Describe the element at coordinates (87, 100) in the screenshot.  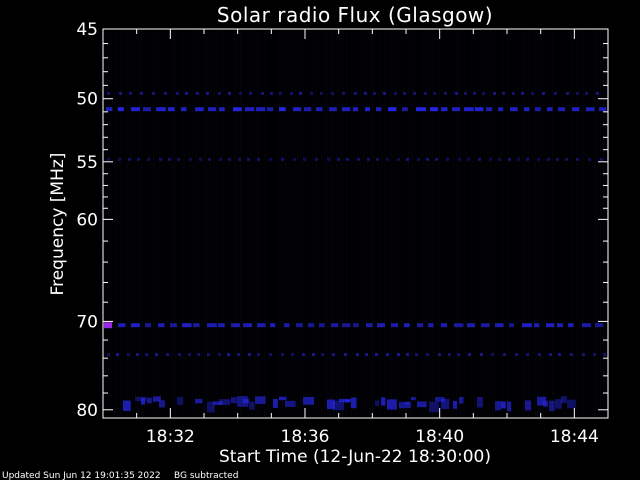
I see `y-tick-label: 50` at that location.